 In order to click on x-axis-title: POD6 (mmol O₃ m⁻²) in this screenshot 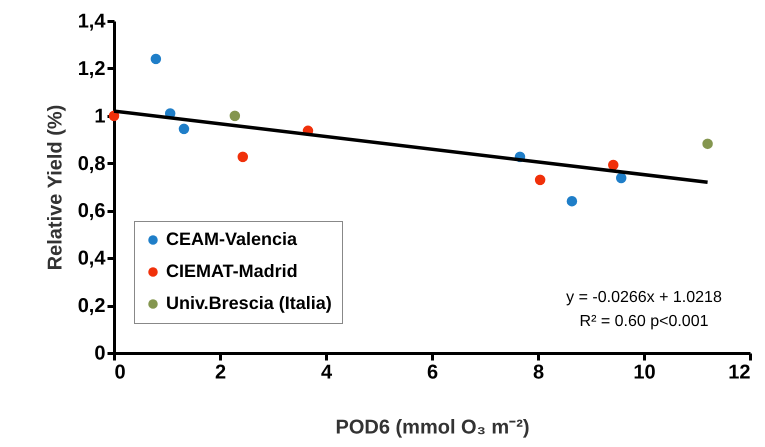, I will do `click(432, 427)`.